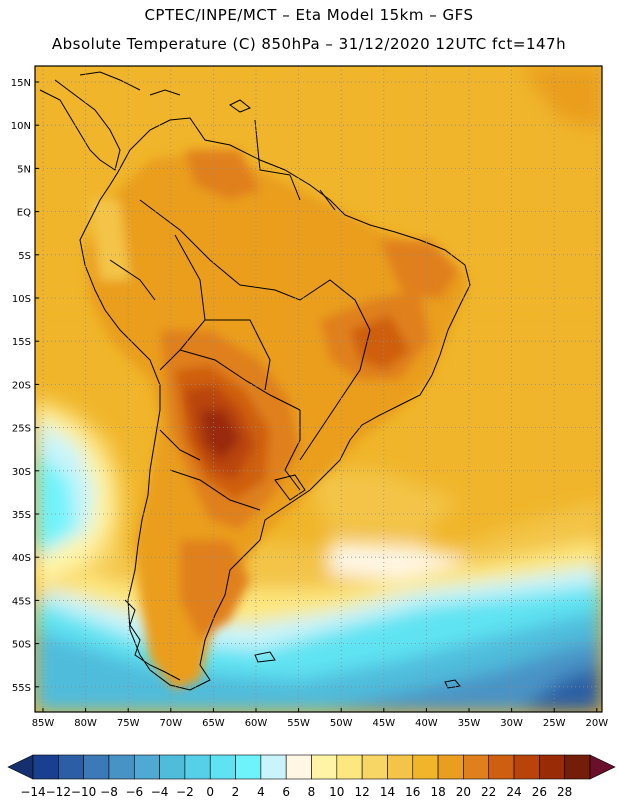  Describe the element at coordinates (469, 723) in the screenshot. I see `lon-tick-label: 35W` at that location.